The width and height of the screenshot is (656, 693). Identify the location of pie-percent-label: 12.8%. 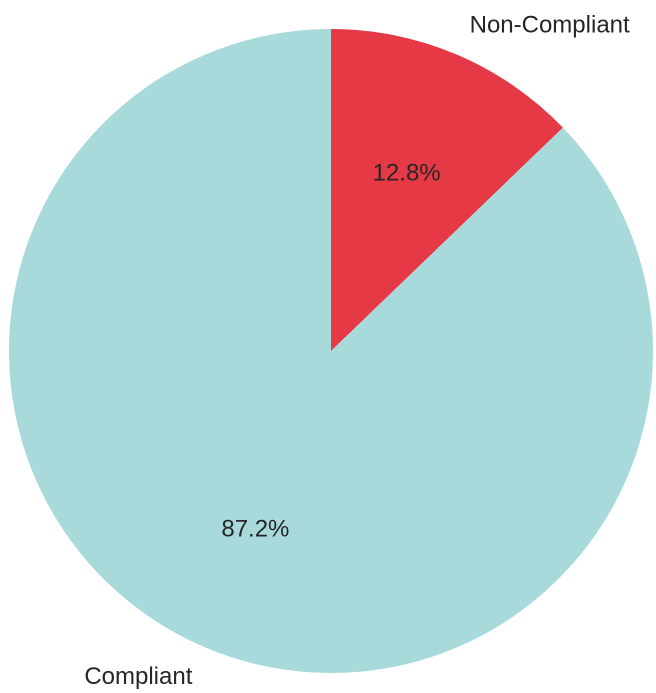
(407, 173).